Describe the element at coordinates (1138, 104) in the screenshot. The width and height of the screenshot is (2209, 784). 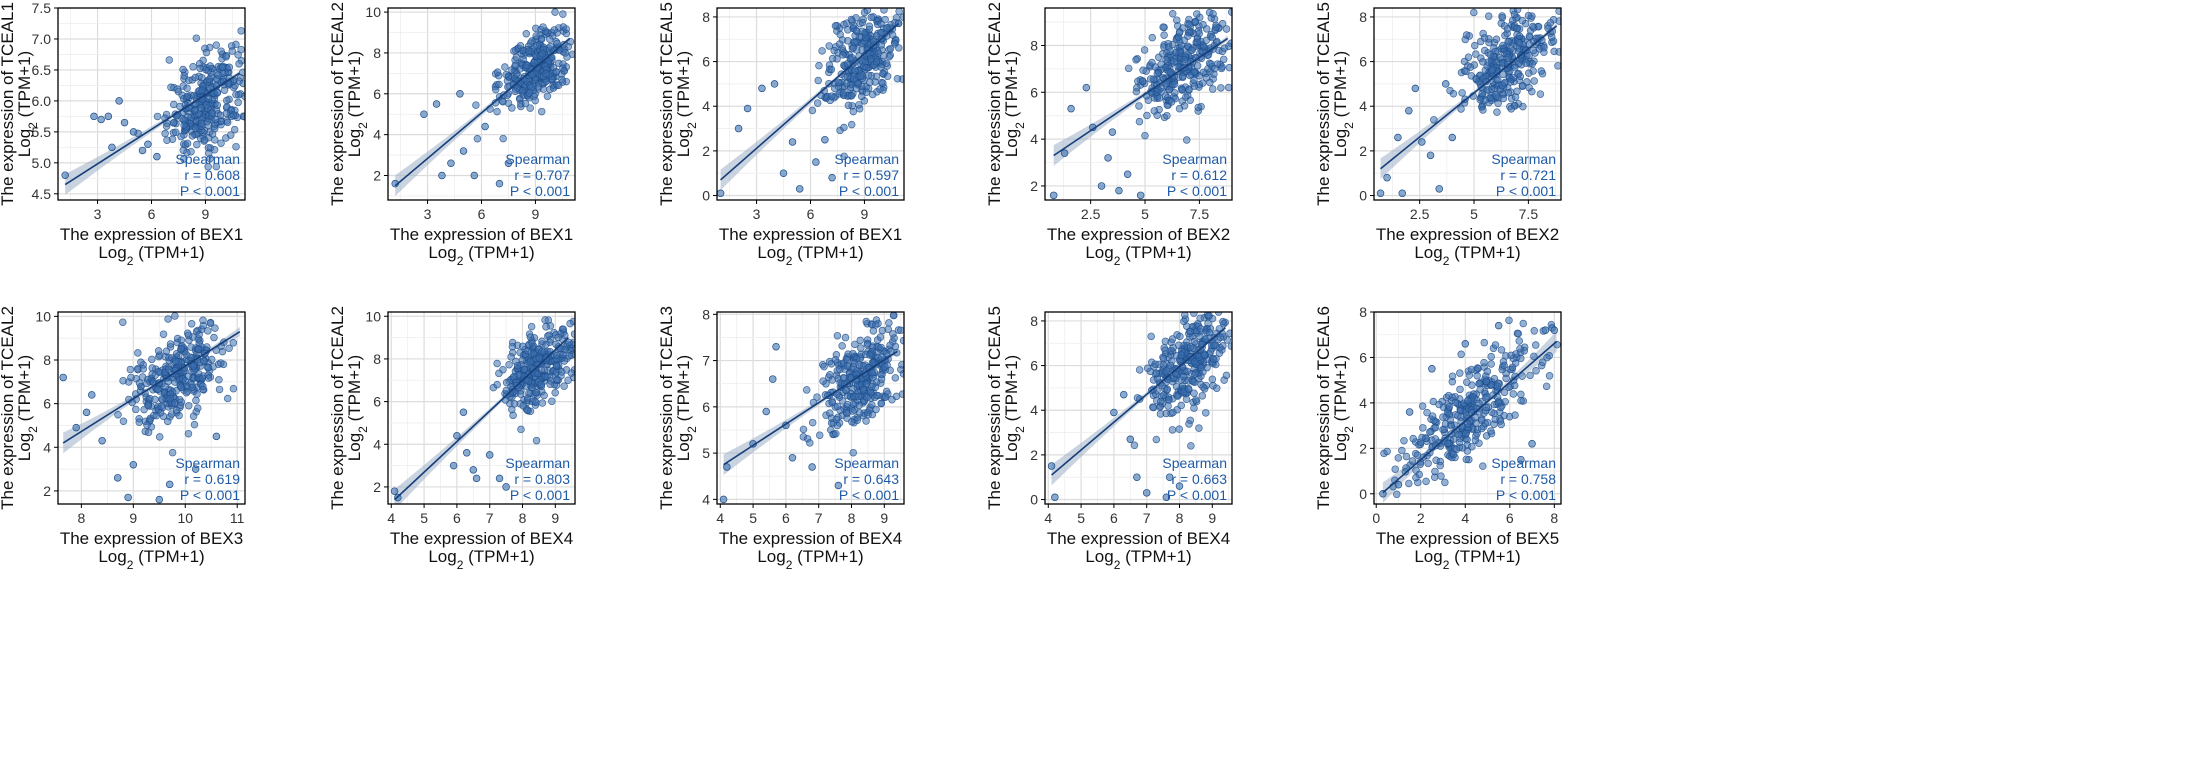
I see `plot-frame` at that location.